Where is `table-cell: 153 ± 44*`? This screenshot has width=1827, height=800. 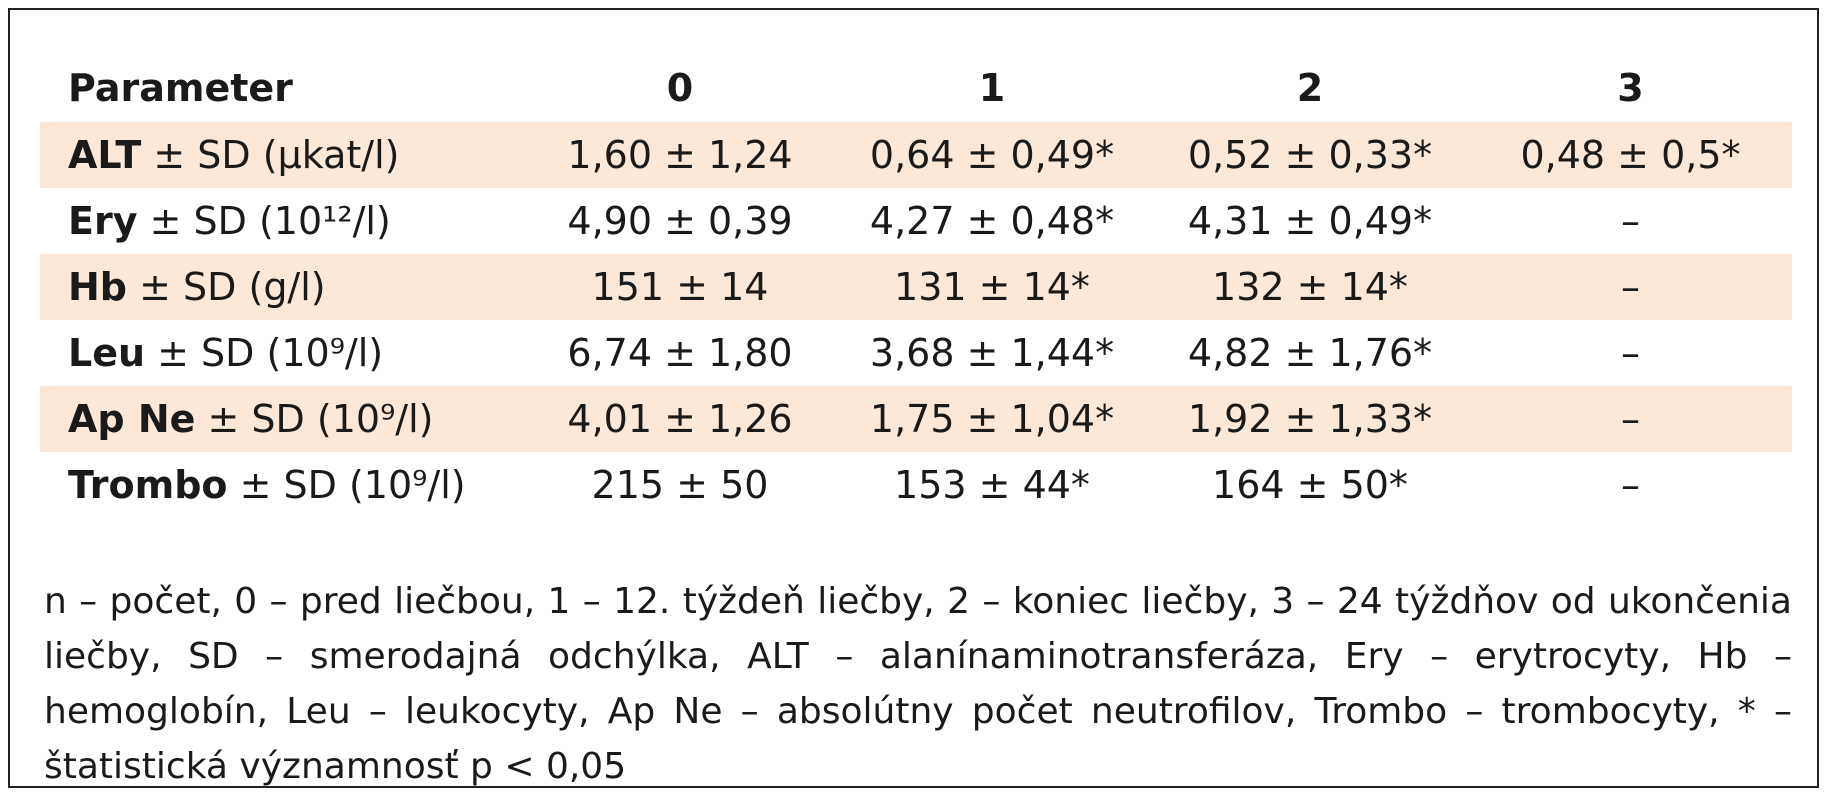
table-cell: 153 ± 44* is located at coordinates (992, 485).